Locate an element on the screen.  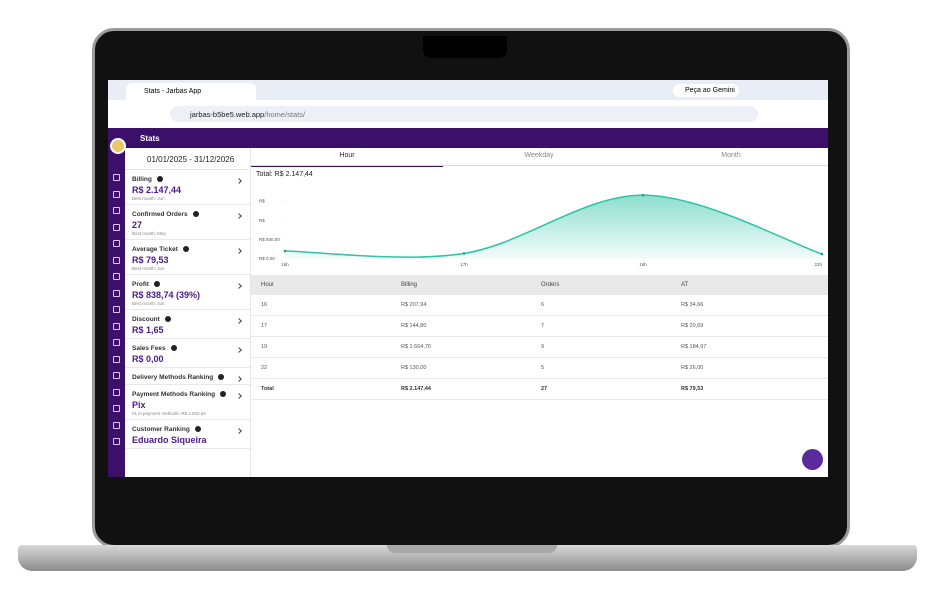
fab-button is located at coordinates (812, 459).